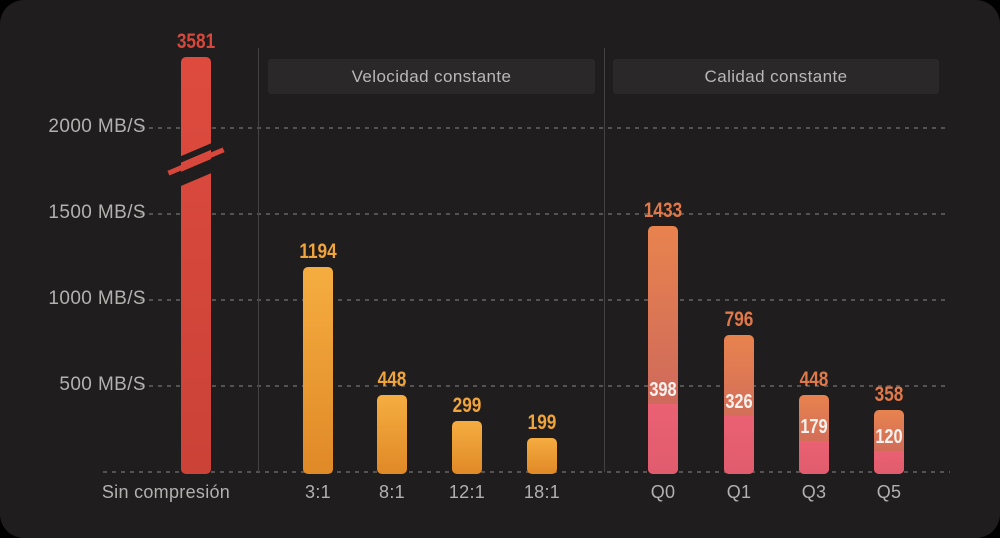 The width and height of the screenshot is (1000, 538). Describe the element at coordinates (318, 251) in the screenshot. I see `bar-value-label: 1194` at that location.